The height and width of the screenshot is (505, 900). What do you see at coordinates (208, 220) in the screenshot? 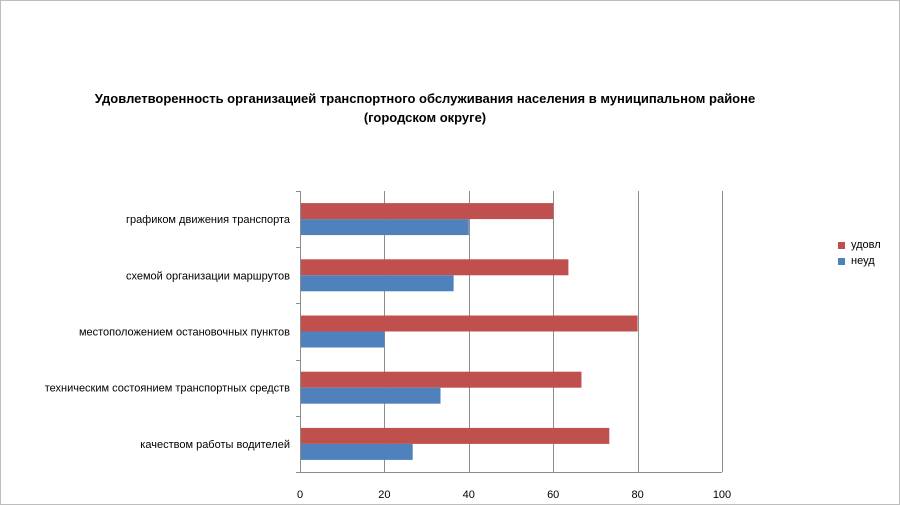
I see `category-label: графиком движения транспорта` at bounding box center [208, 220].